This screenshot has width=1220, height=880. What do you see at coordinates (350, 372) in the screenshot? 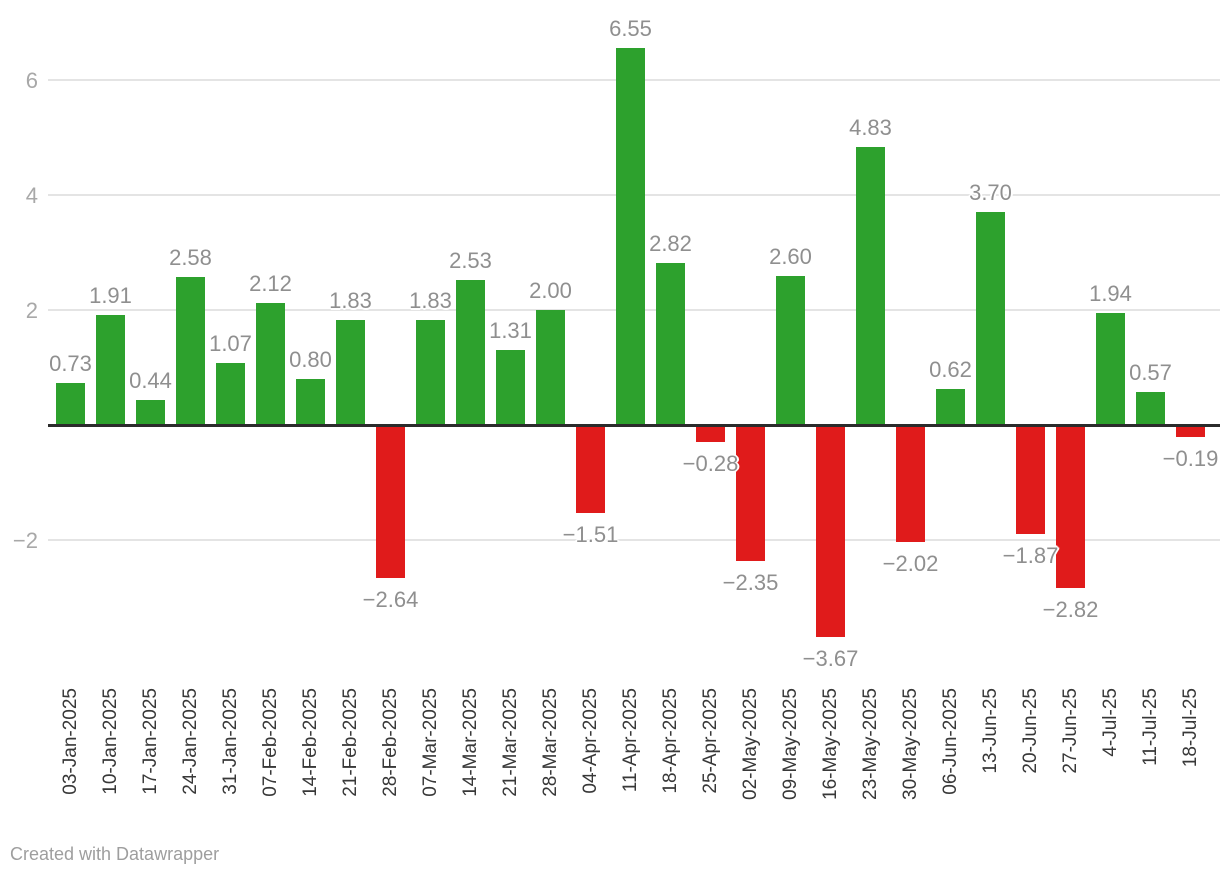
I see `bar-21-Feb-2025` at bounding box center [350, 372].